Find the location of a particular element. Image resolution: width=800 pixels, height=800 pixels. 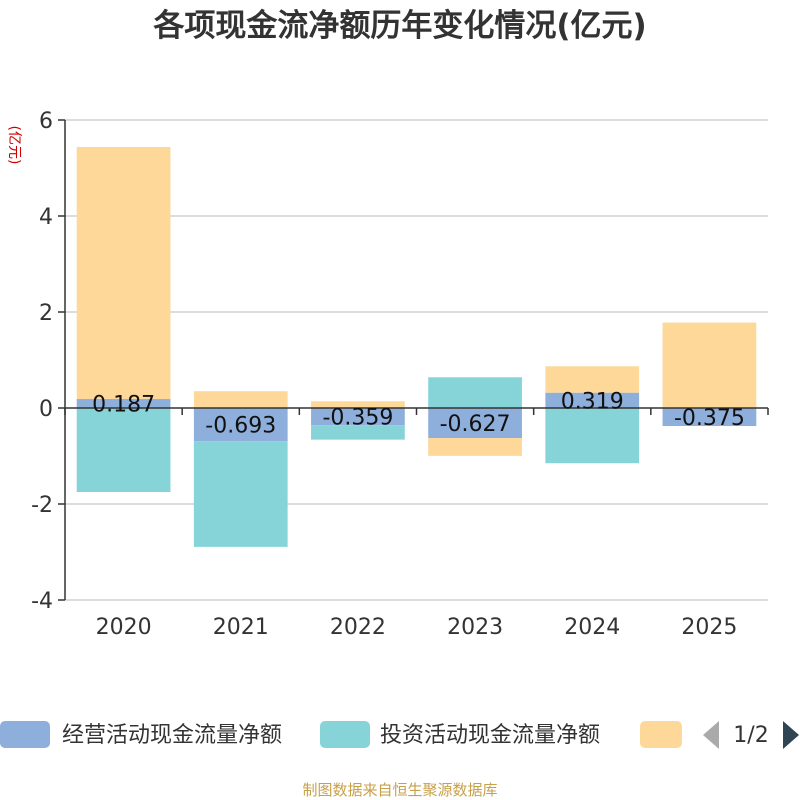

bar-series2-2024 is located at coordinates (592, 379).